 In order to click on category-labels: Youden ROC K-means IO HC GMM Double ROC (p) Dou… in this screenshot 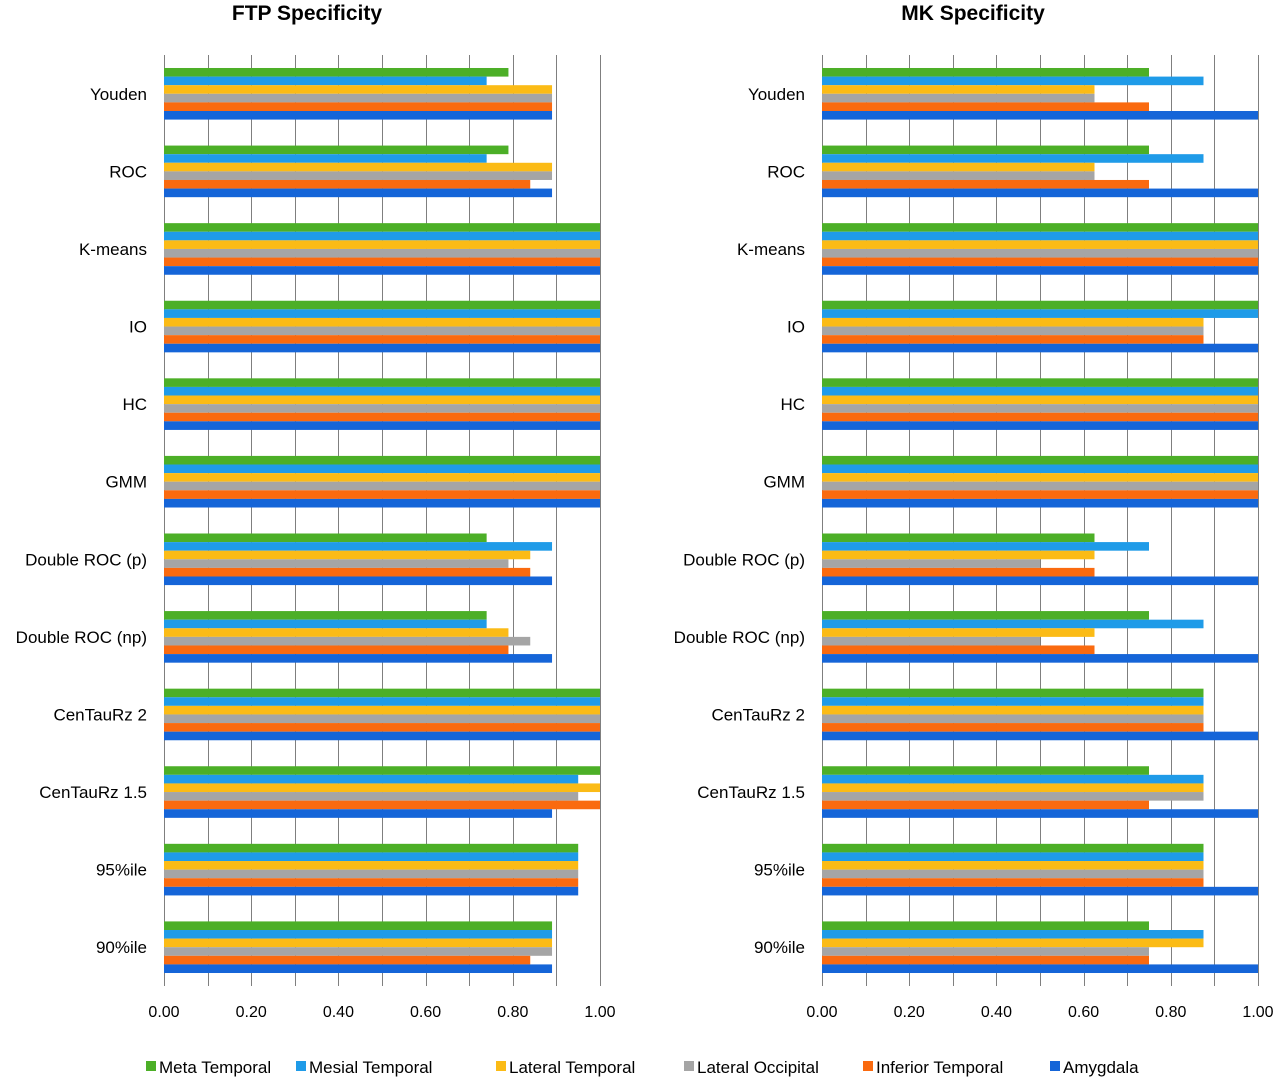, I will do `click(739, 521)`.